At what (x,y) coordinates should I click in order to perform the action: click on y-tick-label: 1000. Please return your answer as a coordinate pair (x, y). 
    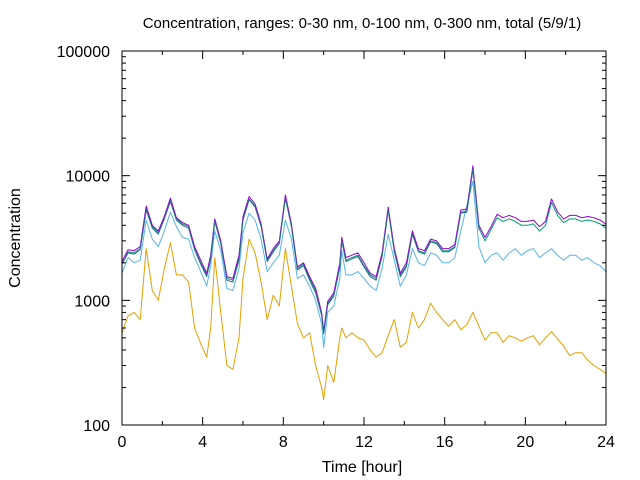
    Looking at the image, I should click on (92, 301).